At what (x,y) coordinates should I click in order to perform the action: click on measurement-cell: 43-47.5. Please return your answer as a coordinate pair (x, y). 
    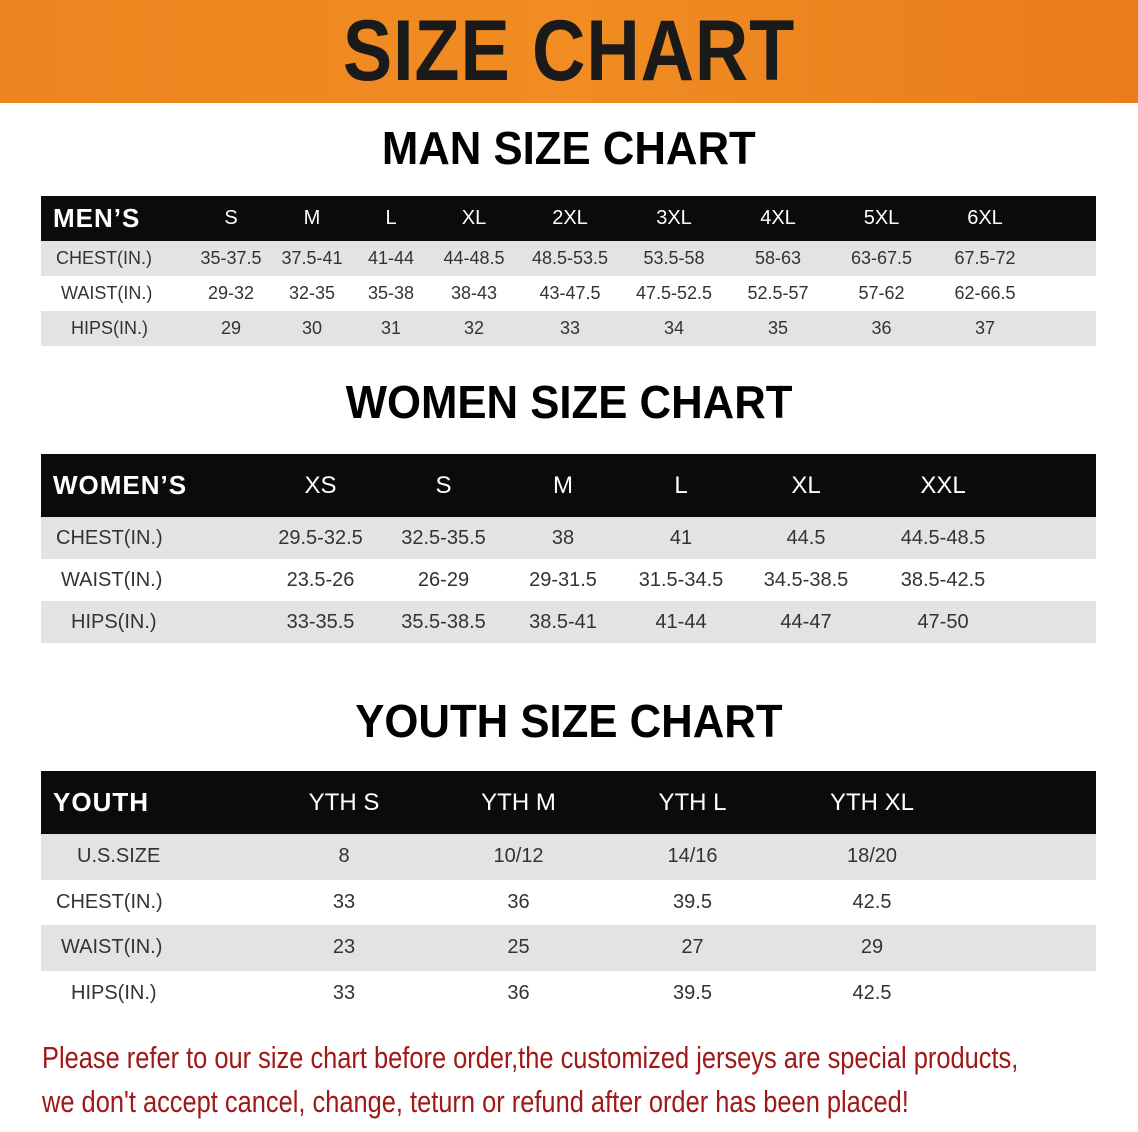
    Looking at the image, I should click on (570, 293).